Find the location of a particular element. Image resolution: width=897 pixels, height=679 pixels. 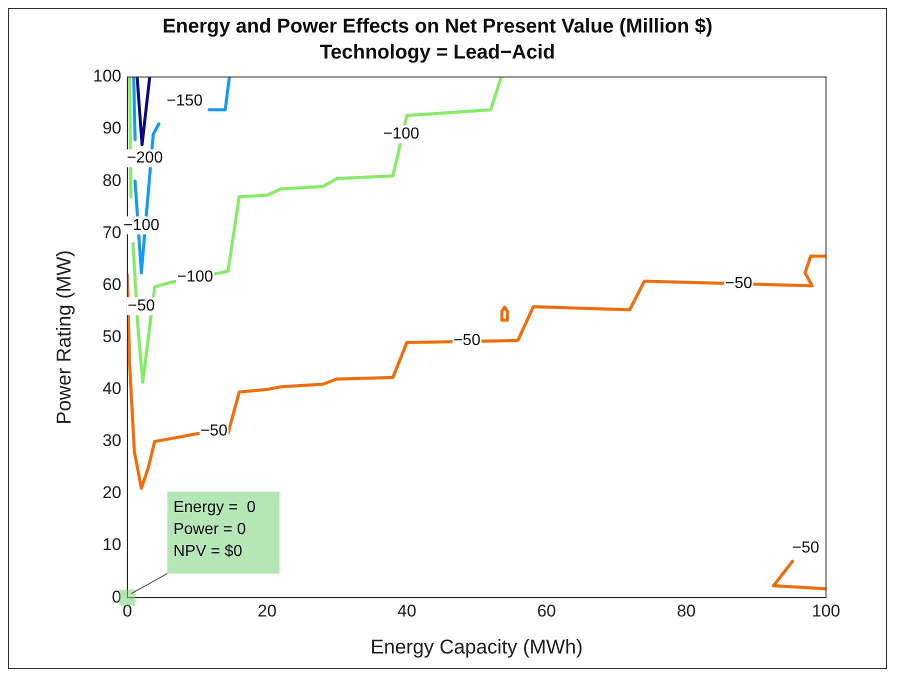

x-tick-label: 40 is located at coordinates (406, 610).